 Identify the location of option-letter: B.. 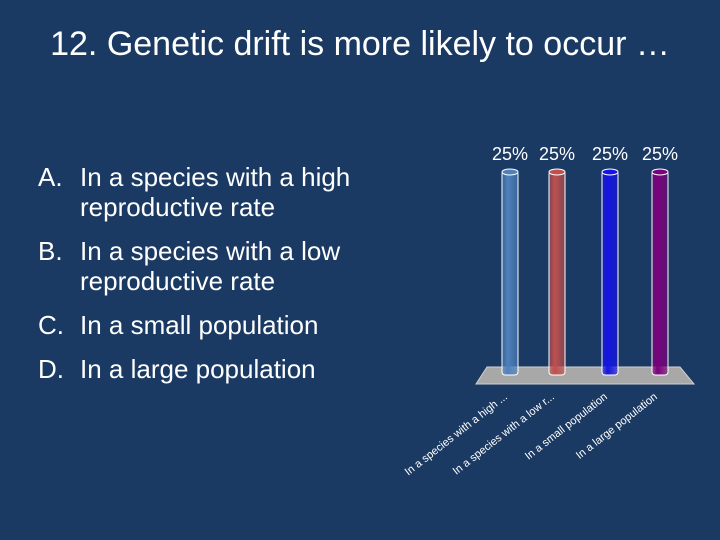
(50, 251).